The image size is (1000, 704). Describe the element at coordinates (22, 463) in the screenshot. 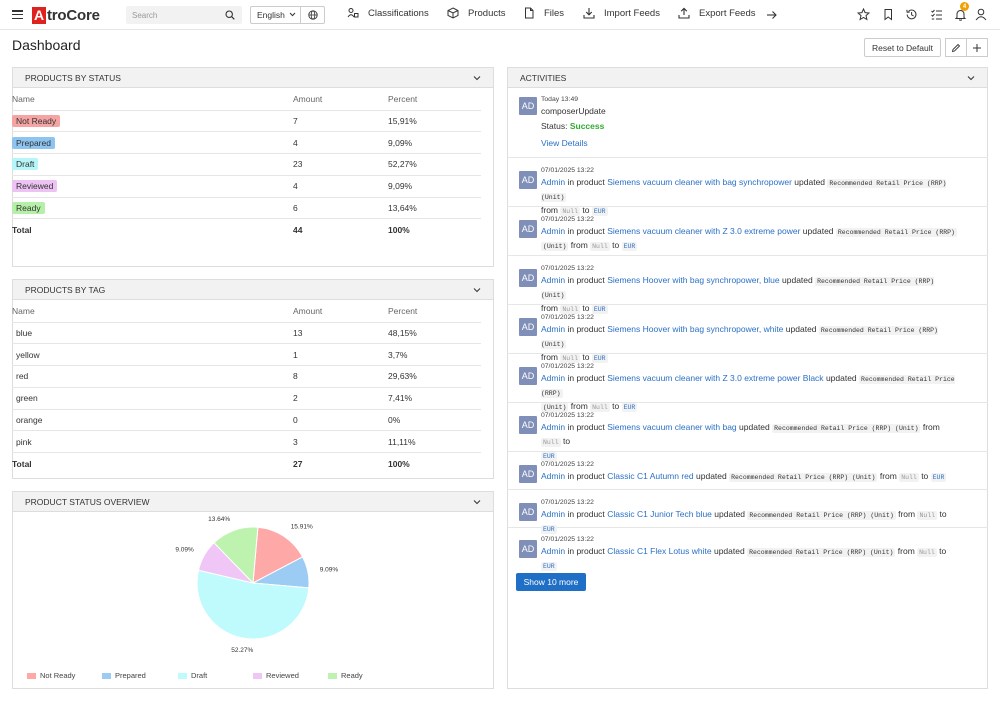

I see `total-label: Total` at that location.